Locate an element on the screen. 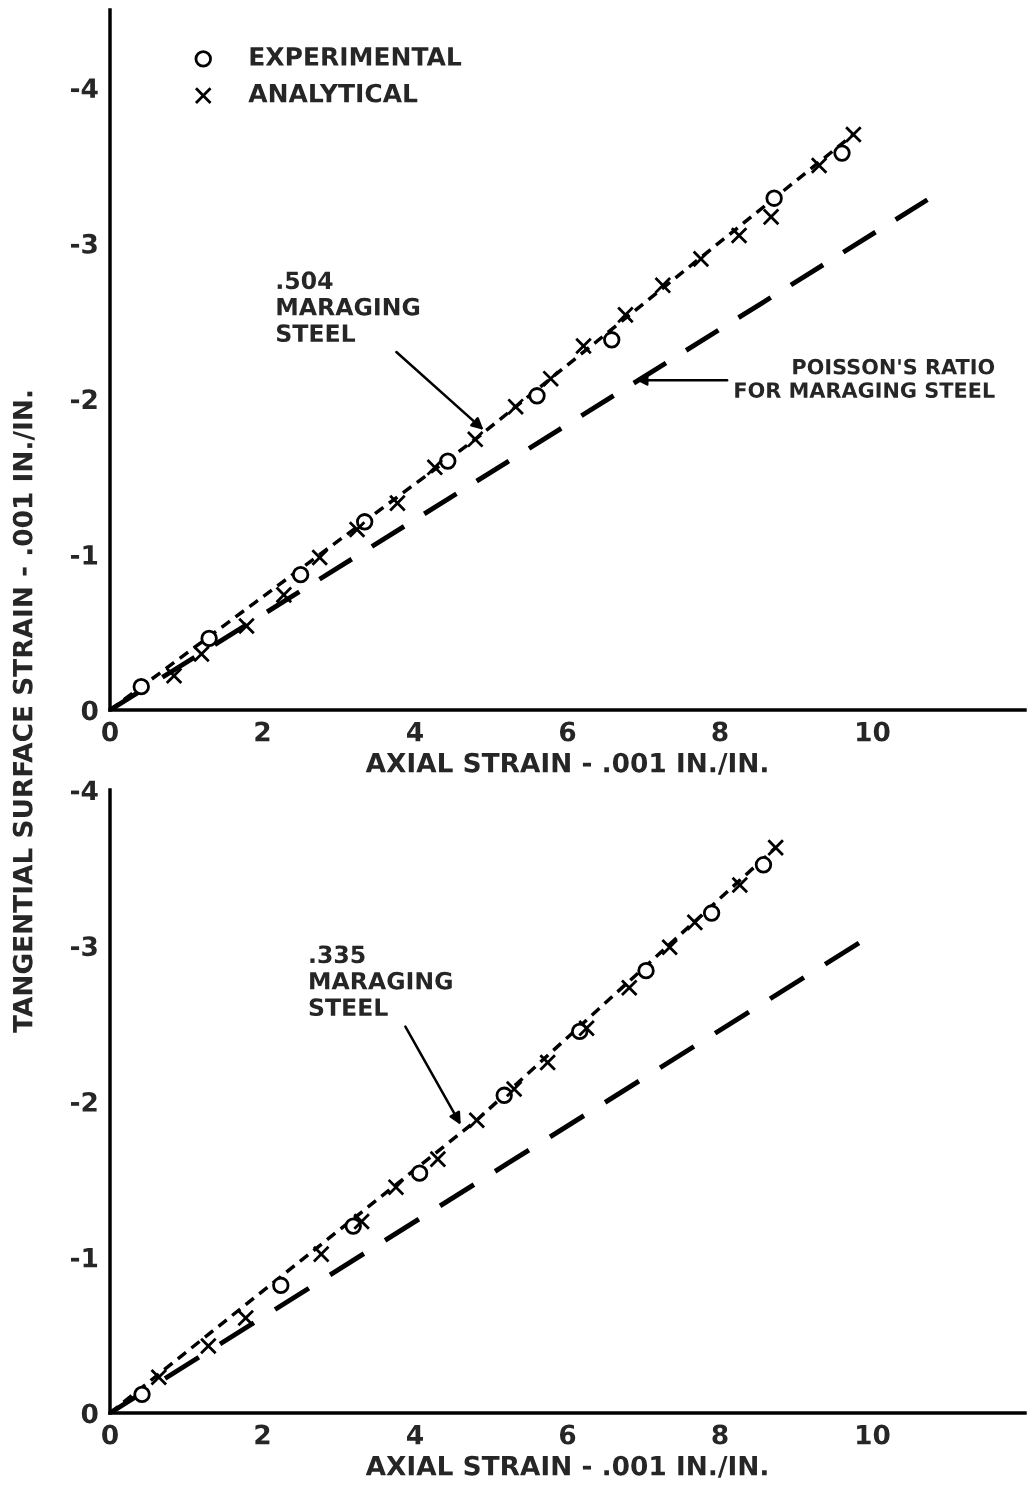 This screenshot has height=1499, width=1029. annotation: .335 MARAGING STEEL is located at coordinates (380, 981).